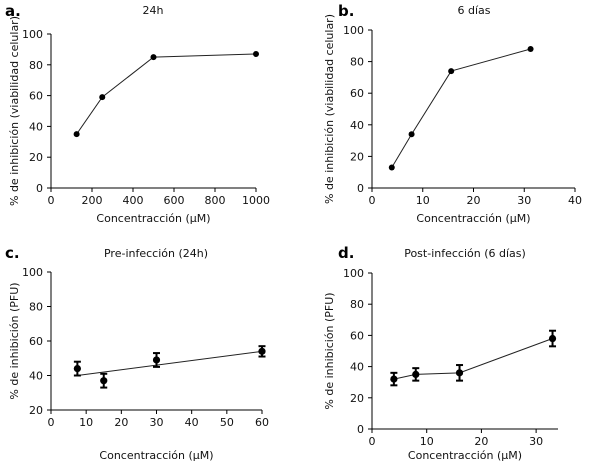 The image size is (589, 467). Describe the element at coordinates (346, 253) in the screenshot. I see `panel-letter: d.` at that location.